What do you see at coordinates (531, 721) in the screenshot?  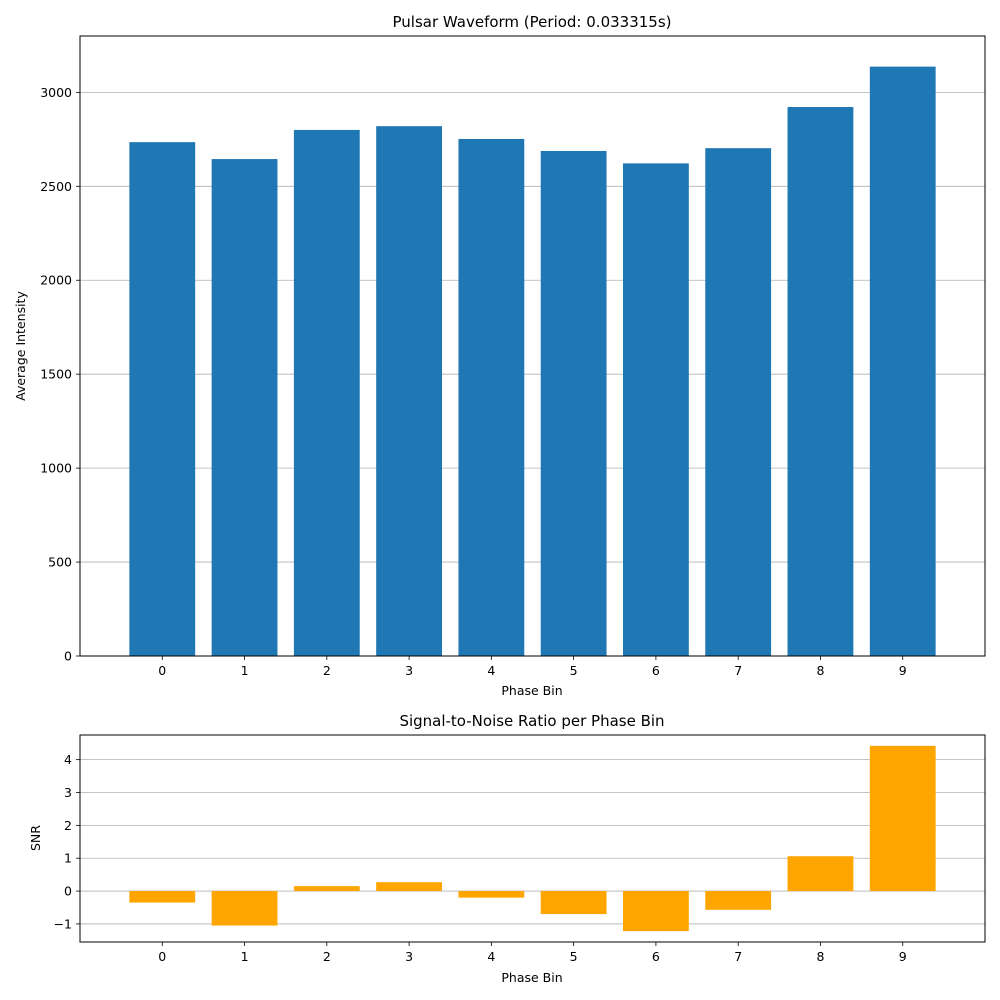 I see `snr-chart-title: Signal-to-Noise Ratio per Phase Bin` at bounding box center [531, 721].